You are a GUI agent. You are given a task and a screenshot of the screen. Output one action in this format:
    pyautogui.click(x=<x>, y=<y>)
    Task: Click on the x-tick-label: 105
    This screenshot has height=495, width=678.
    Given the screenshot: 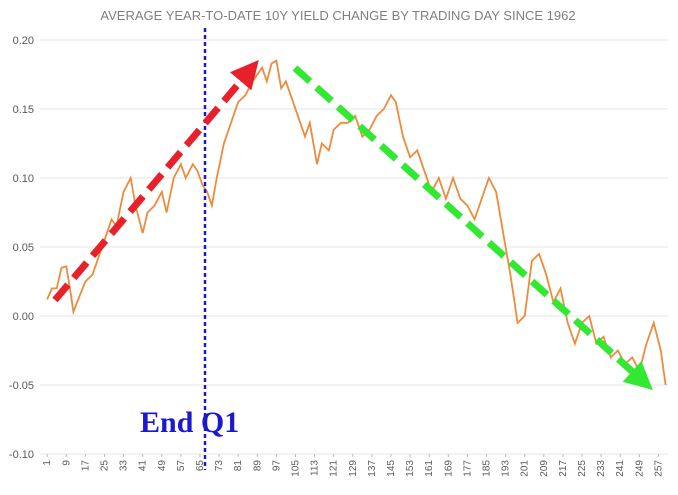 What is the action you would take?
    pyautogui.click(x=295, y=468)
    